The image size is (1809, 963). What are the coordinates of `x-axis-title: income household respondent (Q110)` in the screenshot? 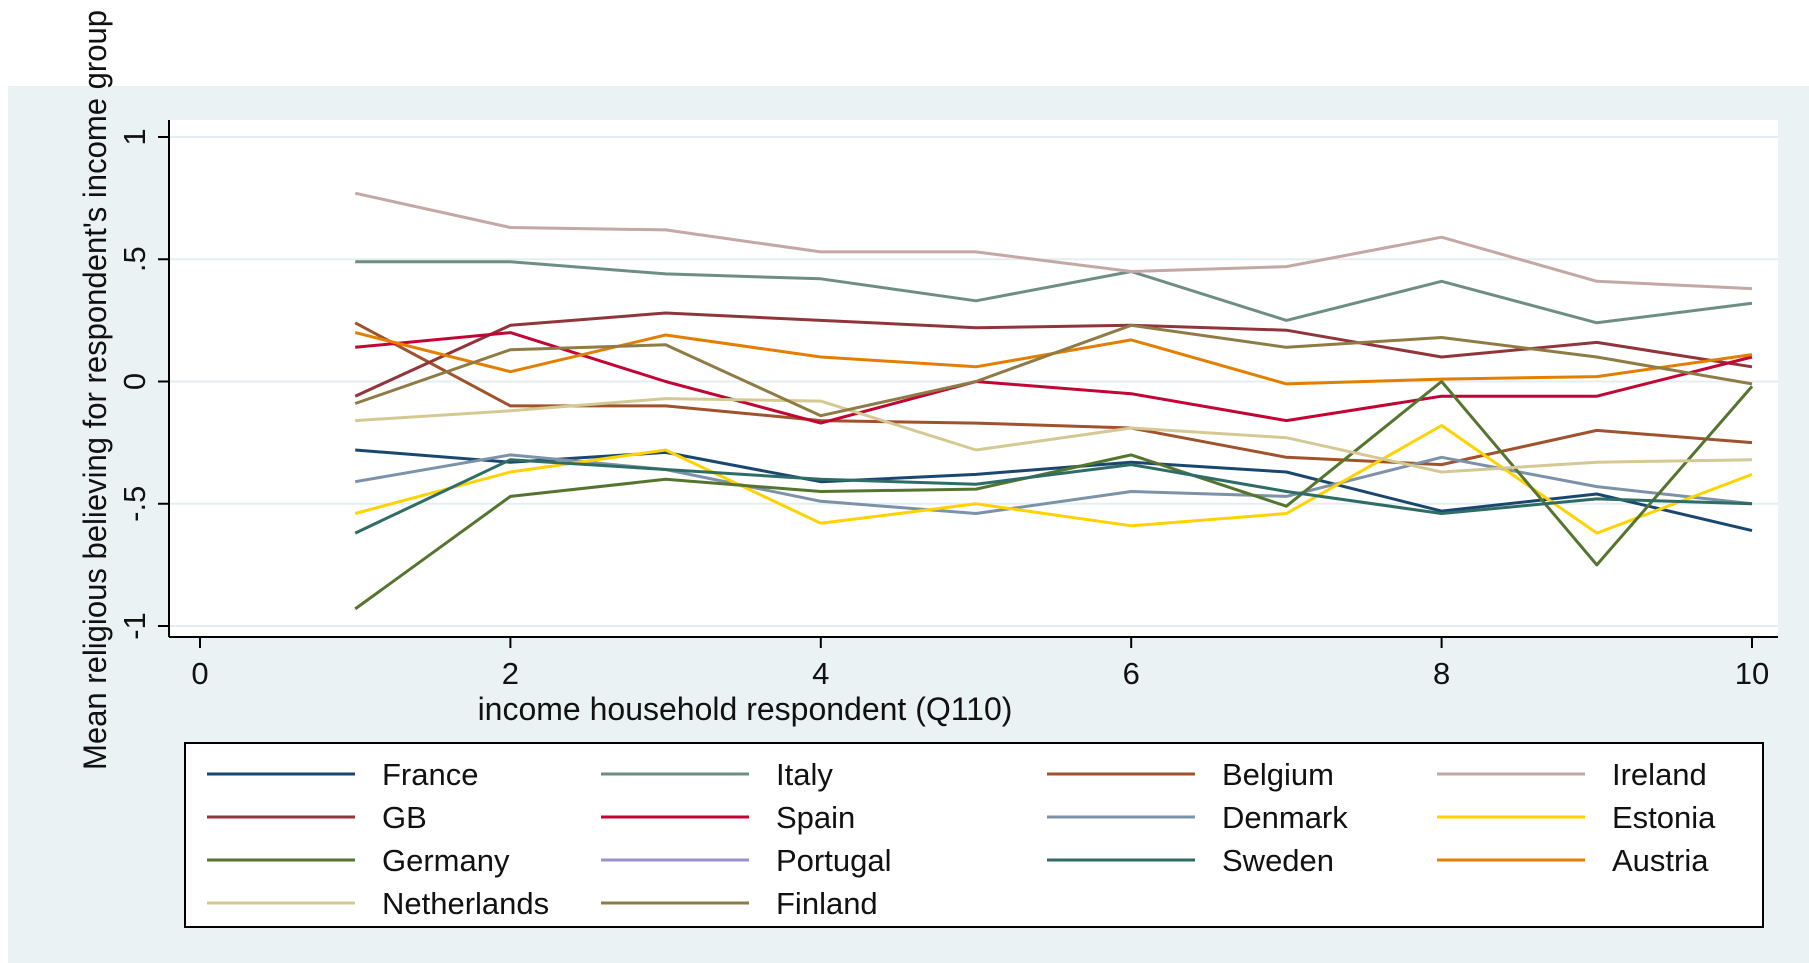 It's located at (745, 709).